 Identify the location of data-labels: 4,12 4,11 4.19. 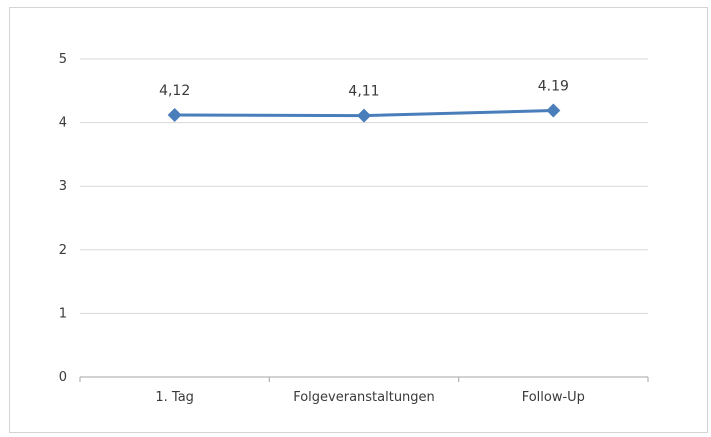
(364, 89).